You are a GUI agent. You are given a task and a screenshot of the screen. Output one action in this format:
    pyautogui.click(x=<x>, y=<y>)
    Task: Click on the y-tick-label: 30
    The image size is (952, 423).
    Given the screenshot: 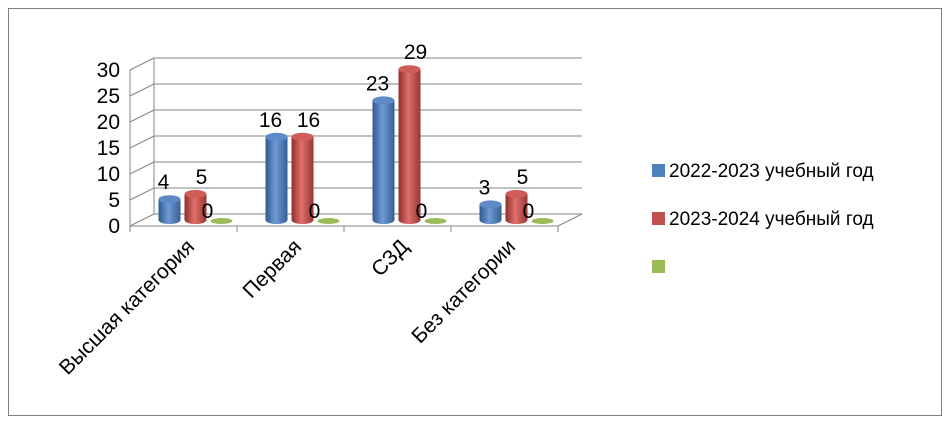 What is the action you would take?
    pyautogui.click(x=108, y=70)
    